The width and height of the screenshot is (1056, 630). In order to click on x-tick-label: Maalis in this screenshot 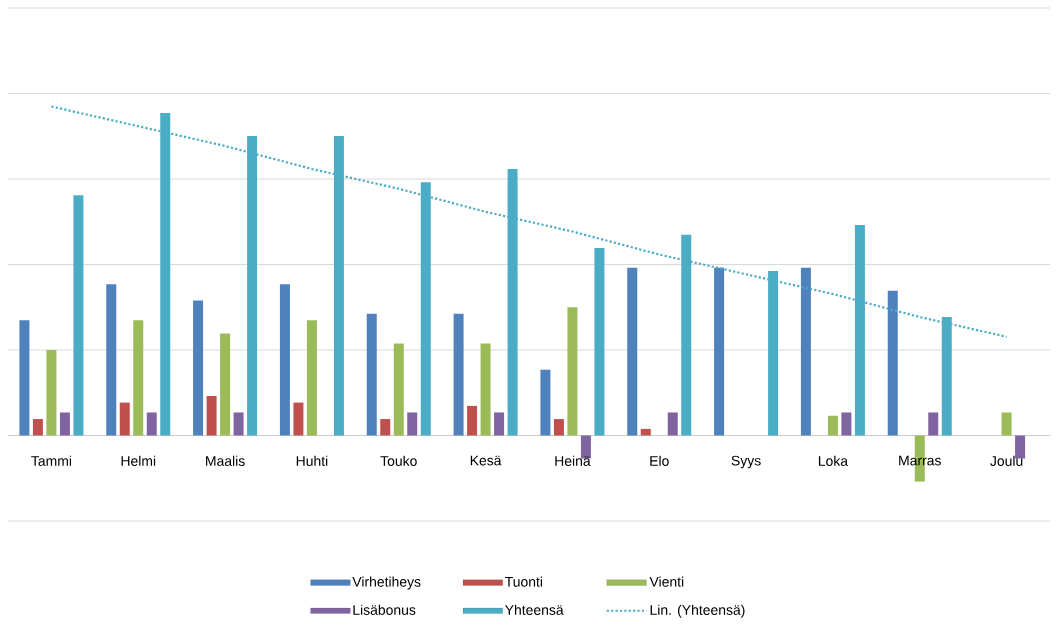, I will do `click(225, 460)`.